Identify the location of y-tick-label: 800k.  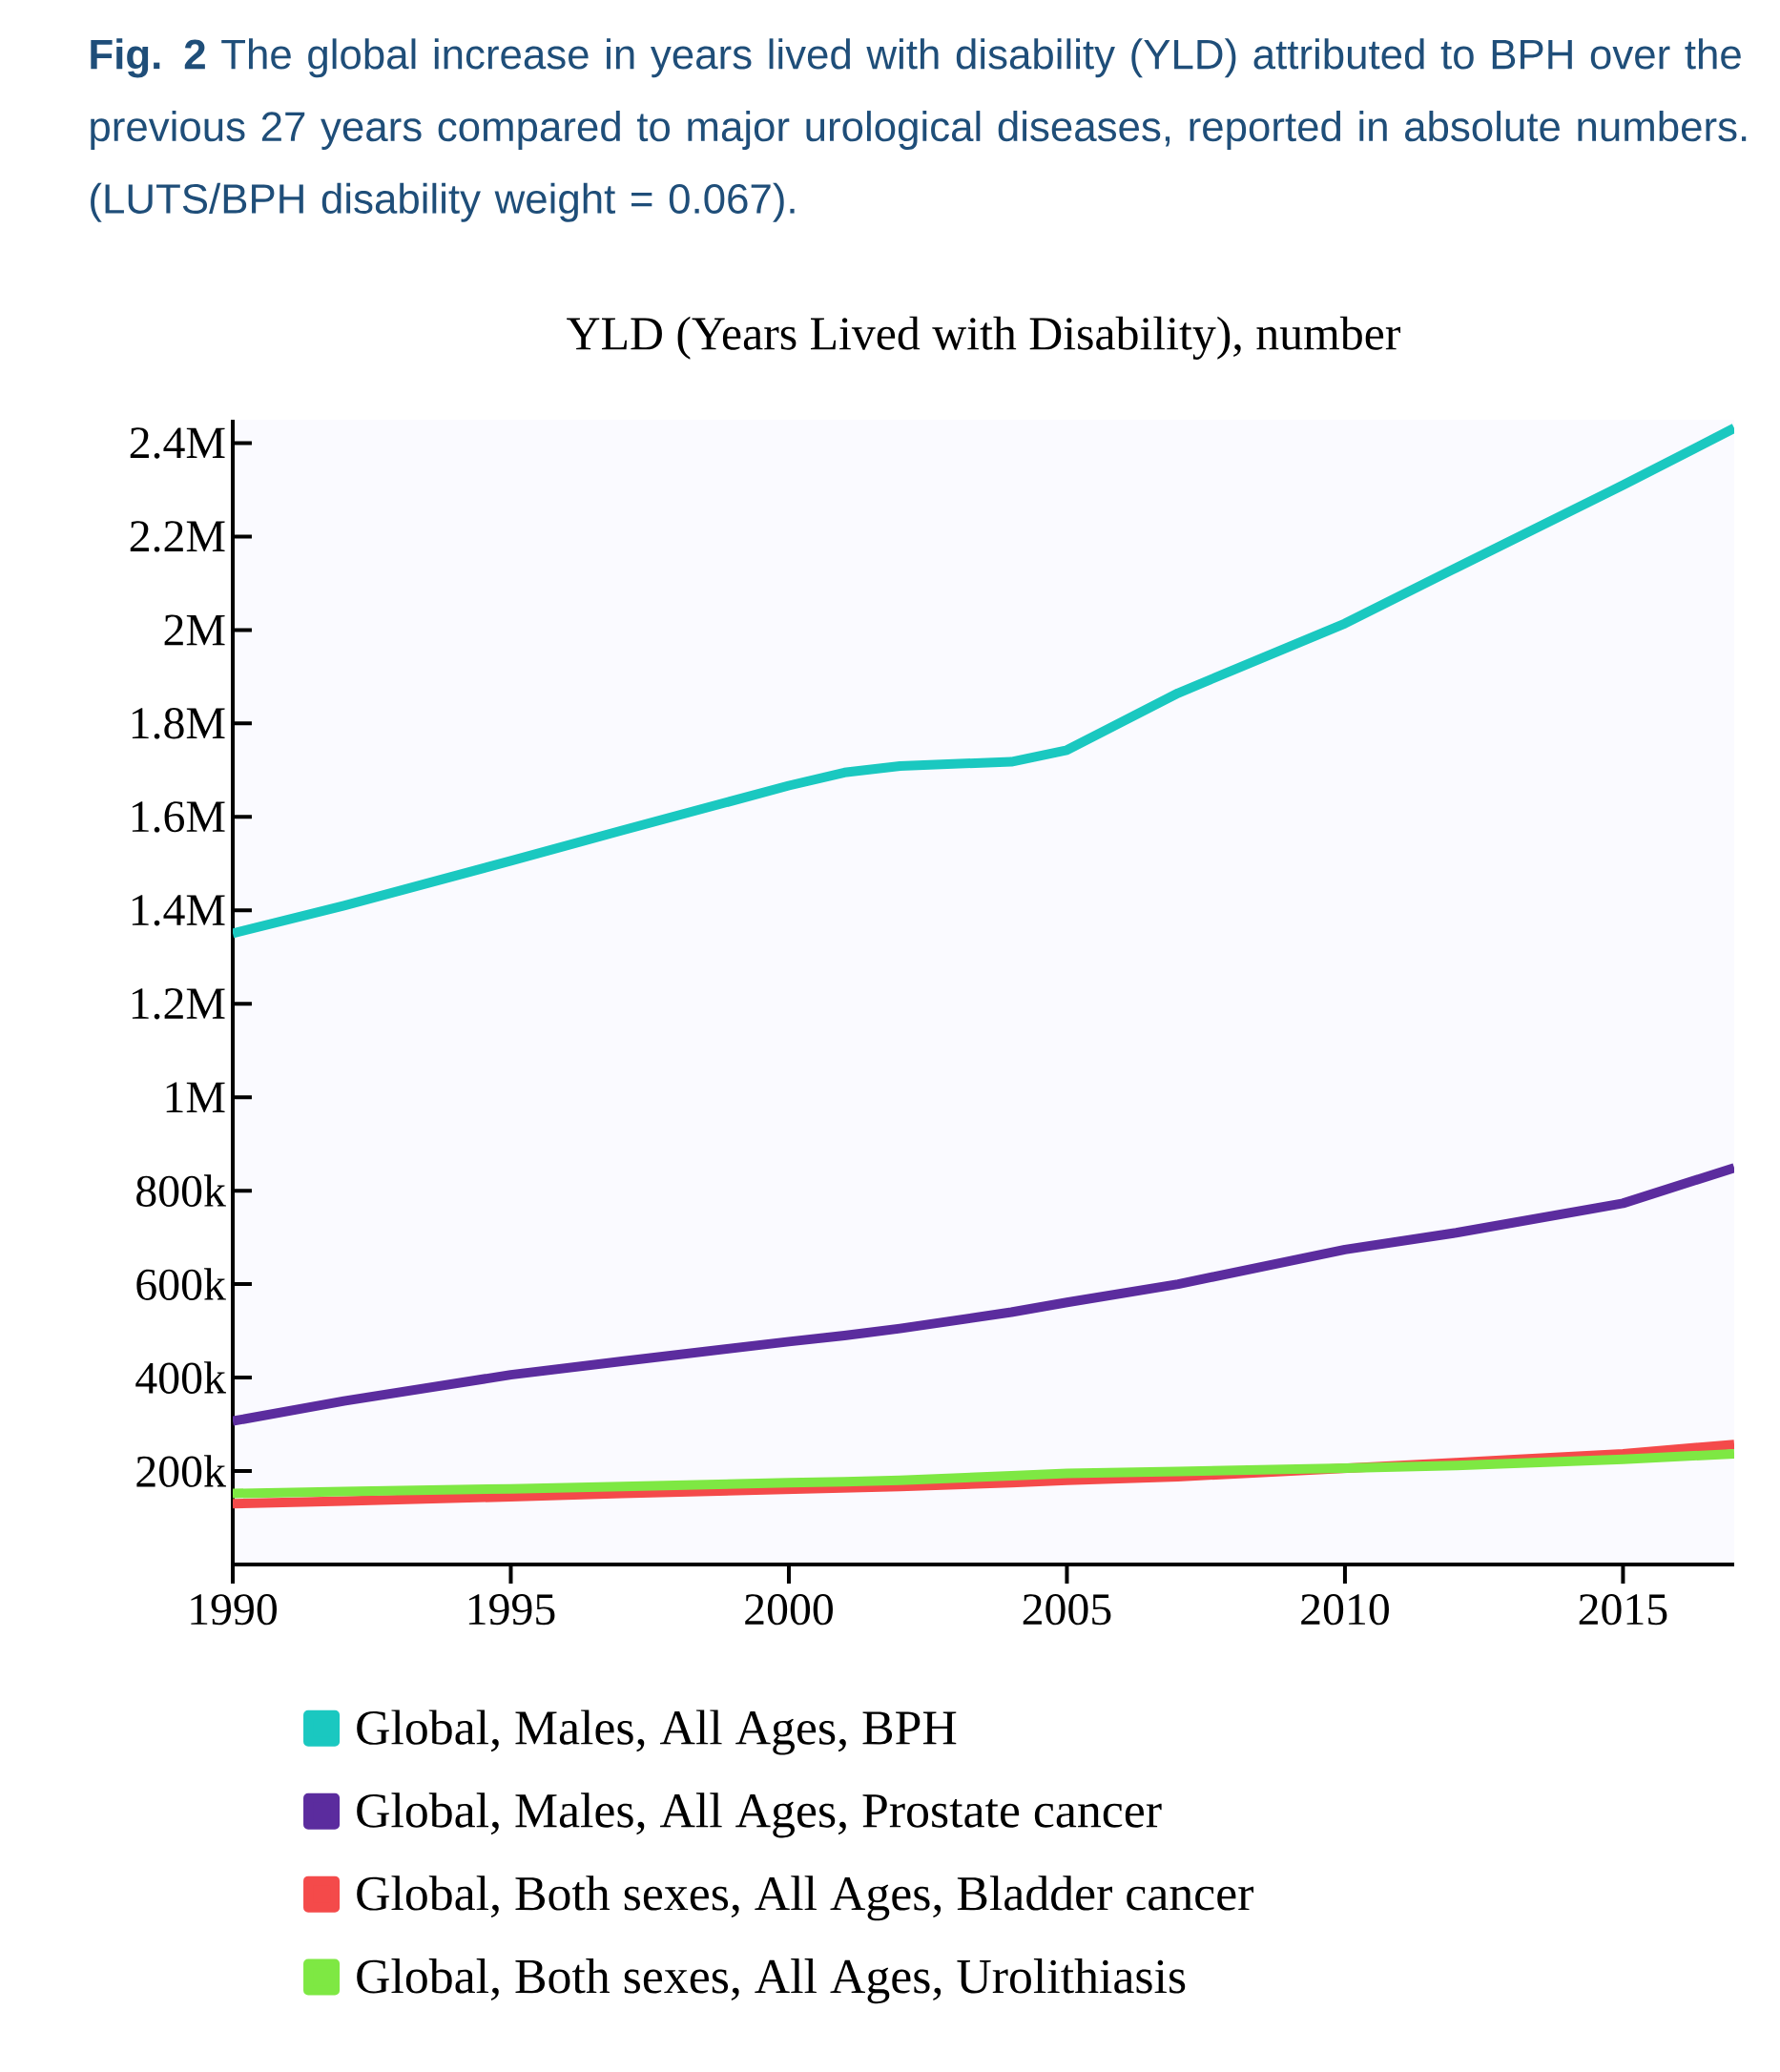
(181, 1190).